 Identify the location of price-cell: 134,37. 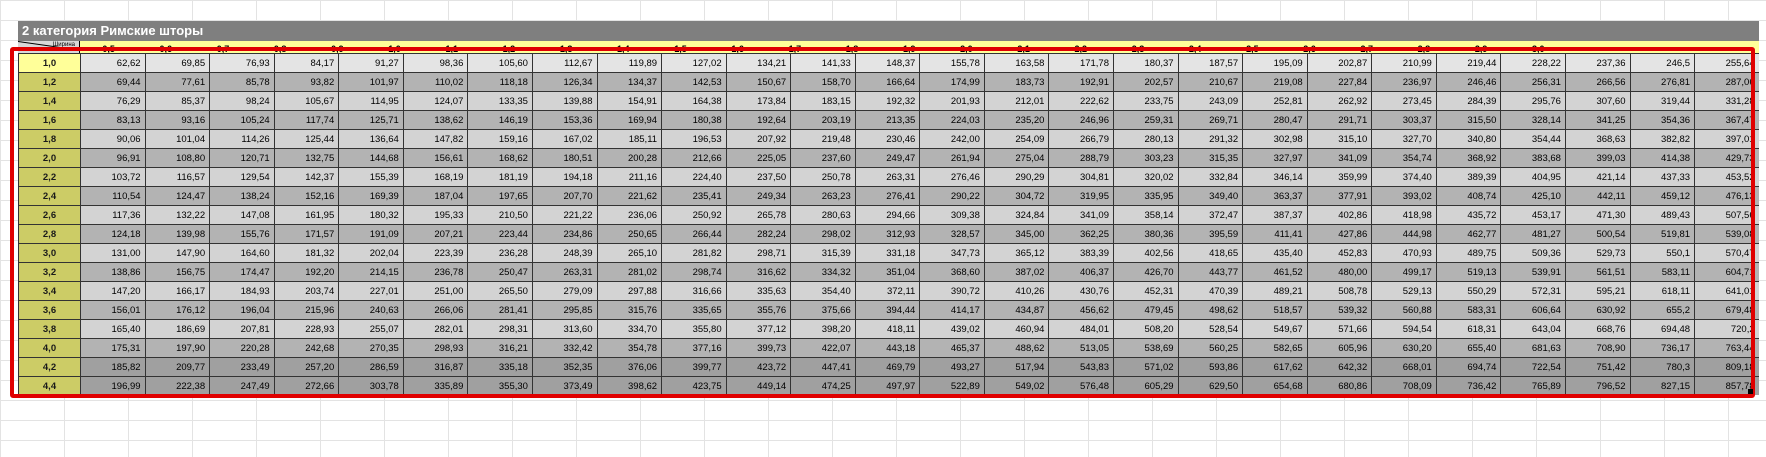
(629, 82).